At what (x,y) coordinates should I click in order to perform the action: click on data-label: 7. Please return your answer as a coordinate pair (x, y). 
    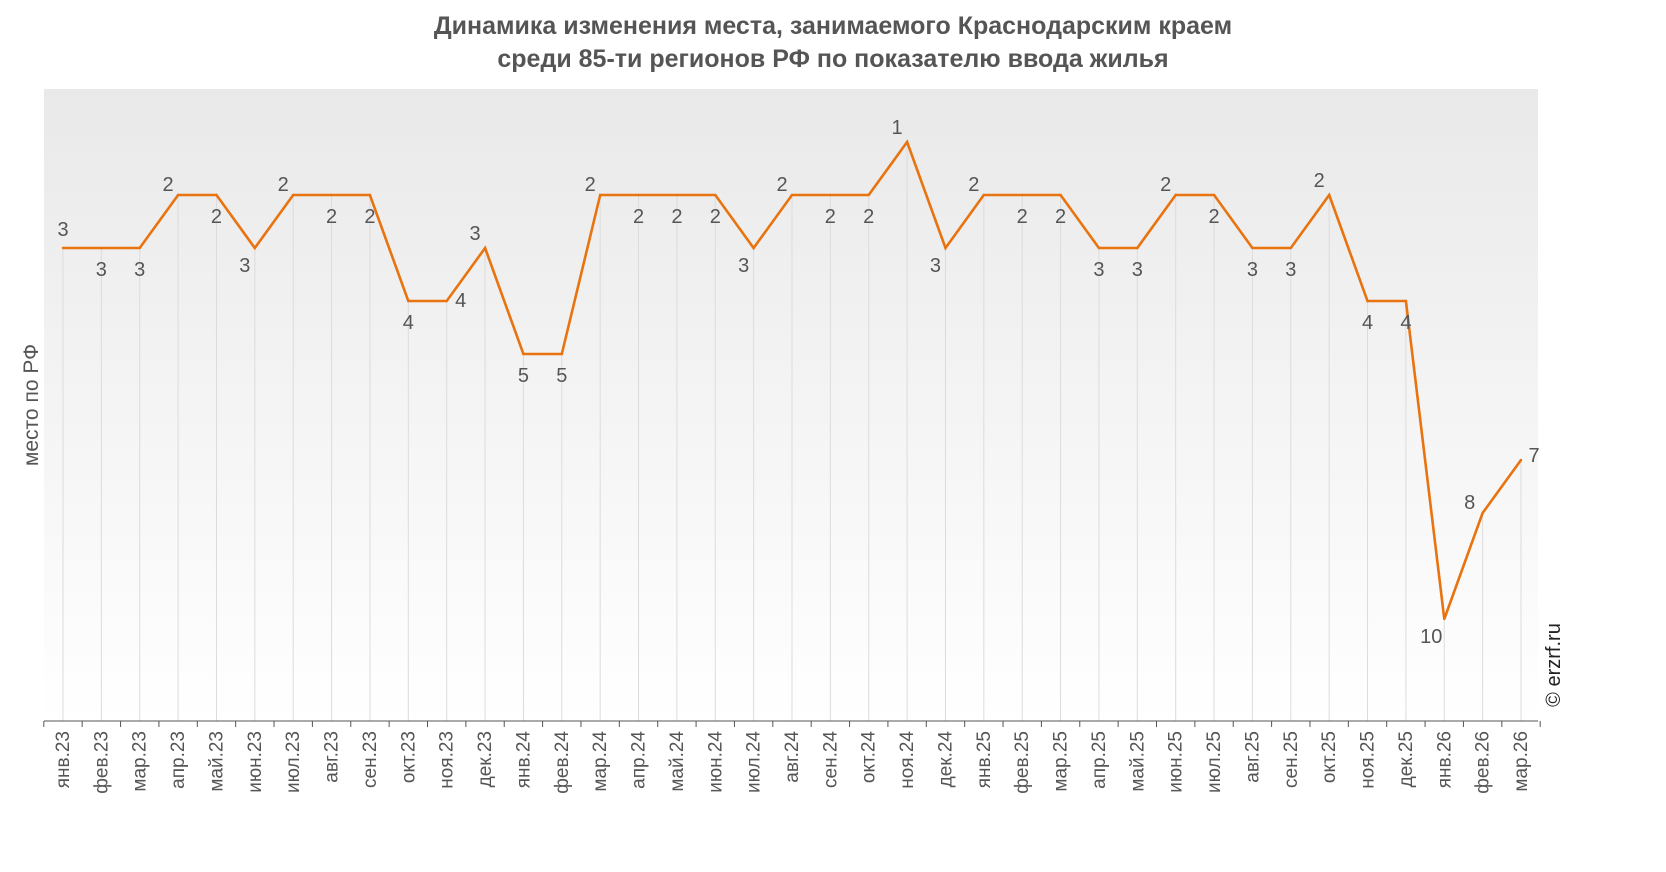
    Looking at the image, I should click on (1533, 456).